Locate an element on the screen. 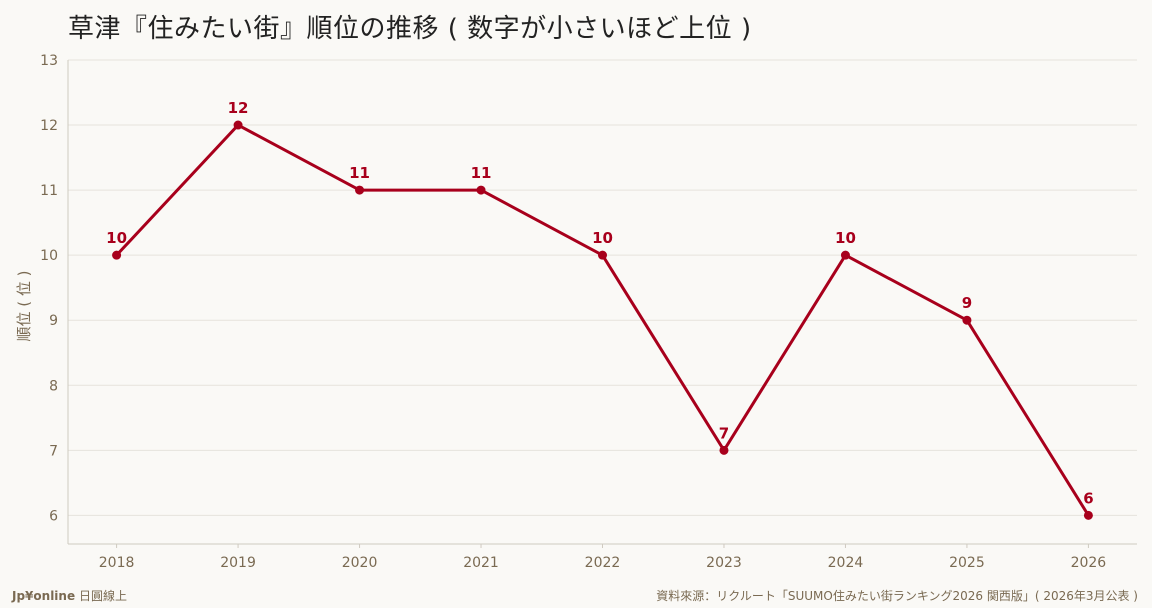  x-tick-label: 2025 is located at coordinates (967, 563).